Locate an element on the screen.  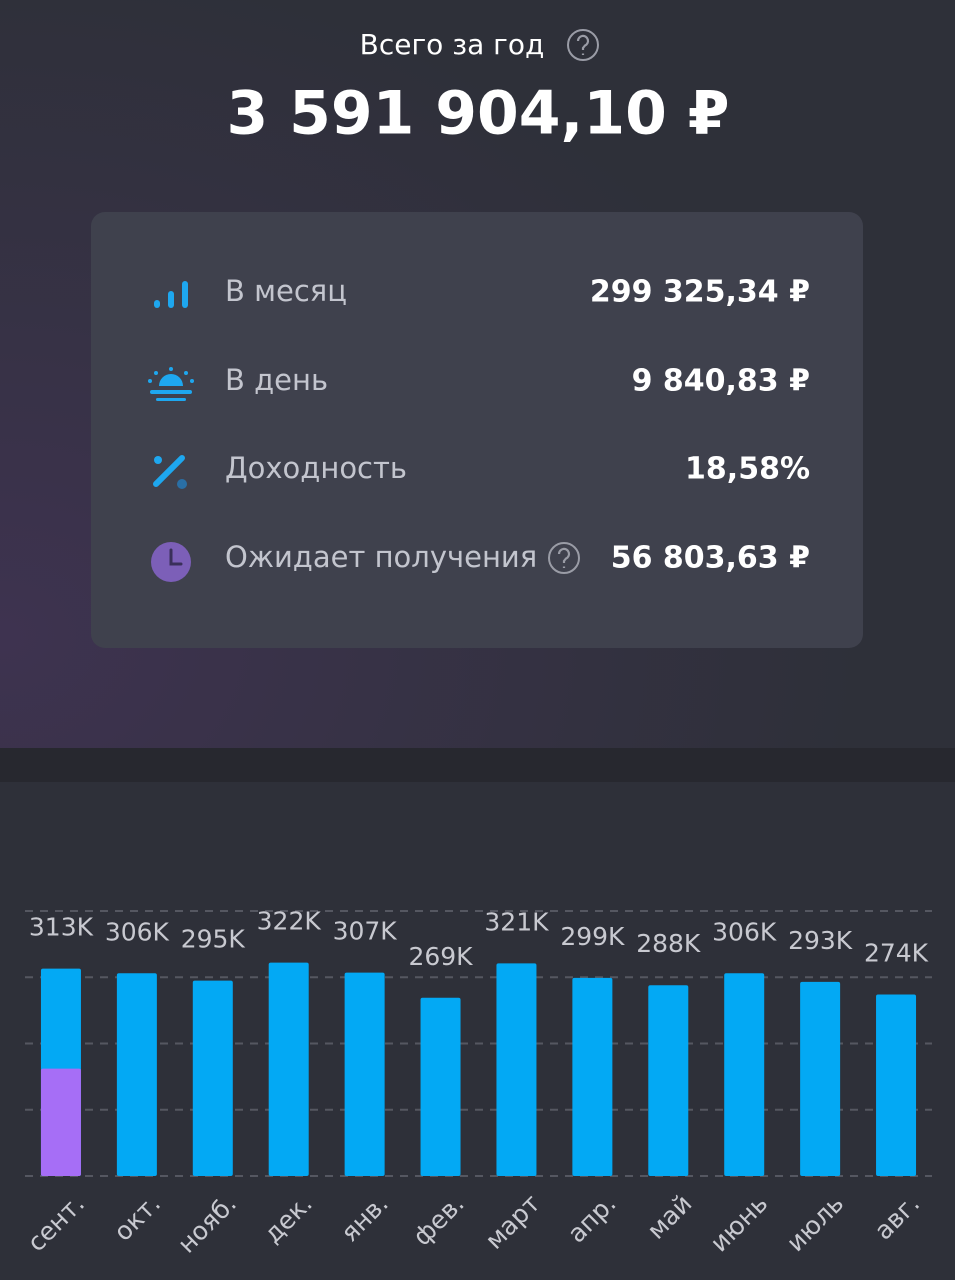
value-label: 321K is located at coordinates (516, 921).